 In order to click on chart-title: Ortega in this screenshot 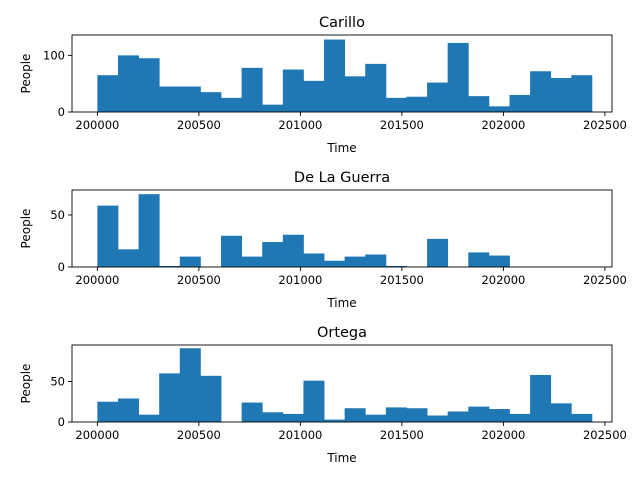, I will do `click(342, 333)`.